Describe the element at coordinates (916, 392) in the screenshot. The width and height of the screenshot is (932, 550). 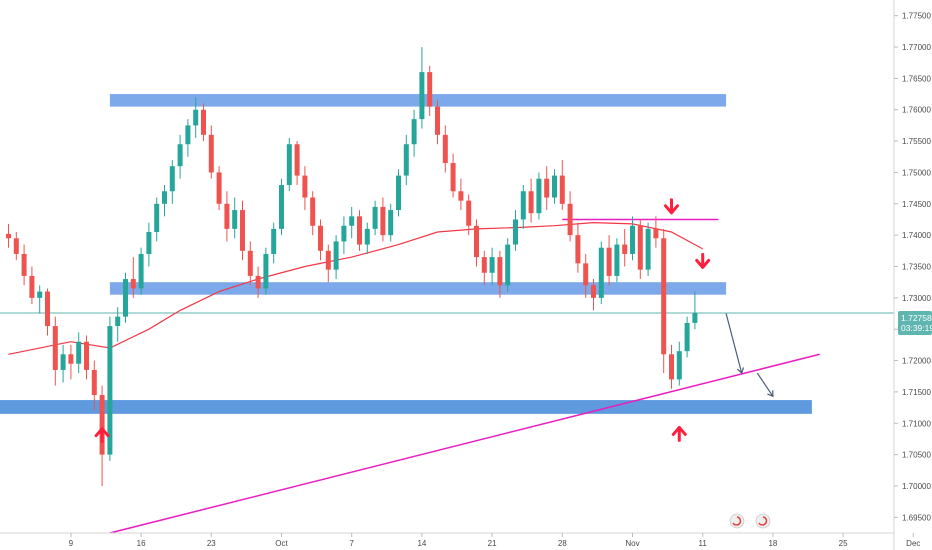
I see `y-tick-label: 1.71500` at that location.